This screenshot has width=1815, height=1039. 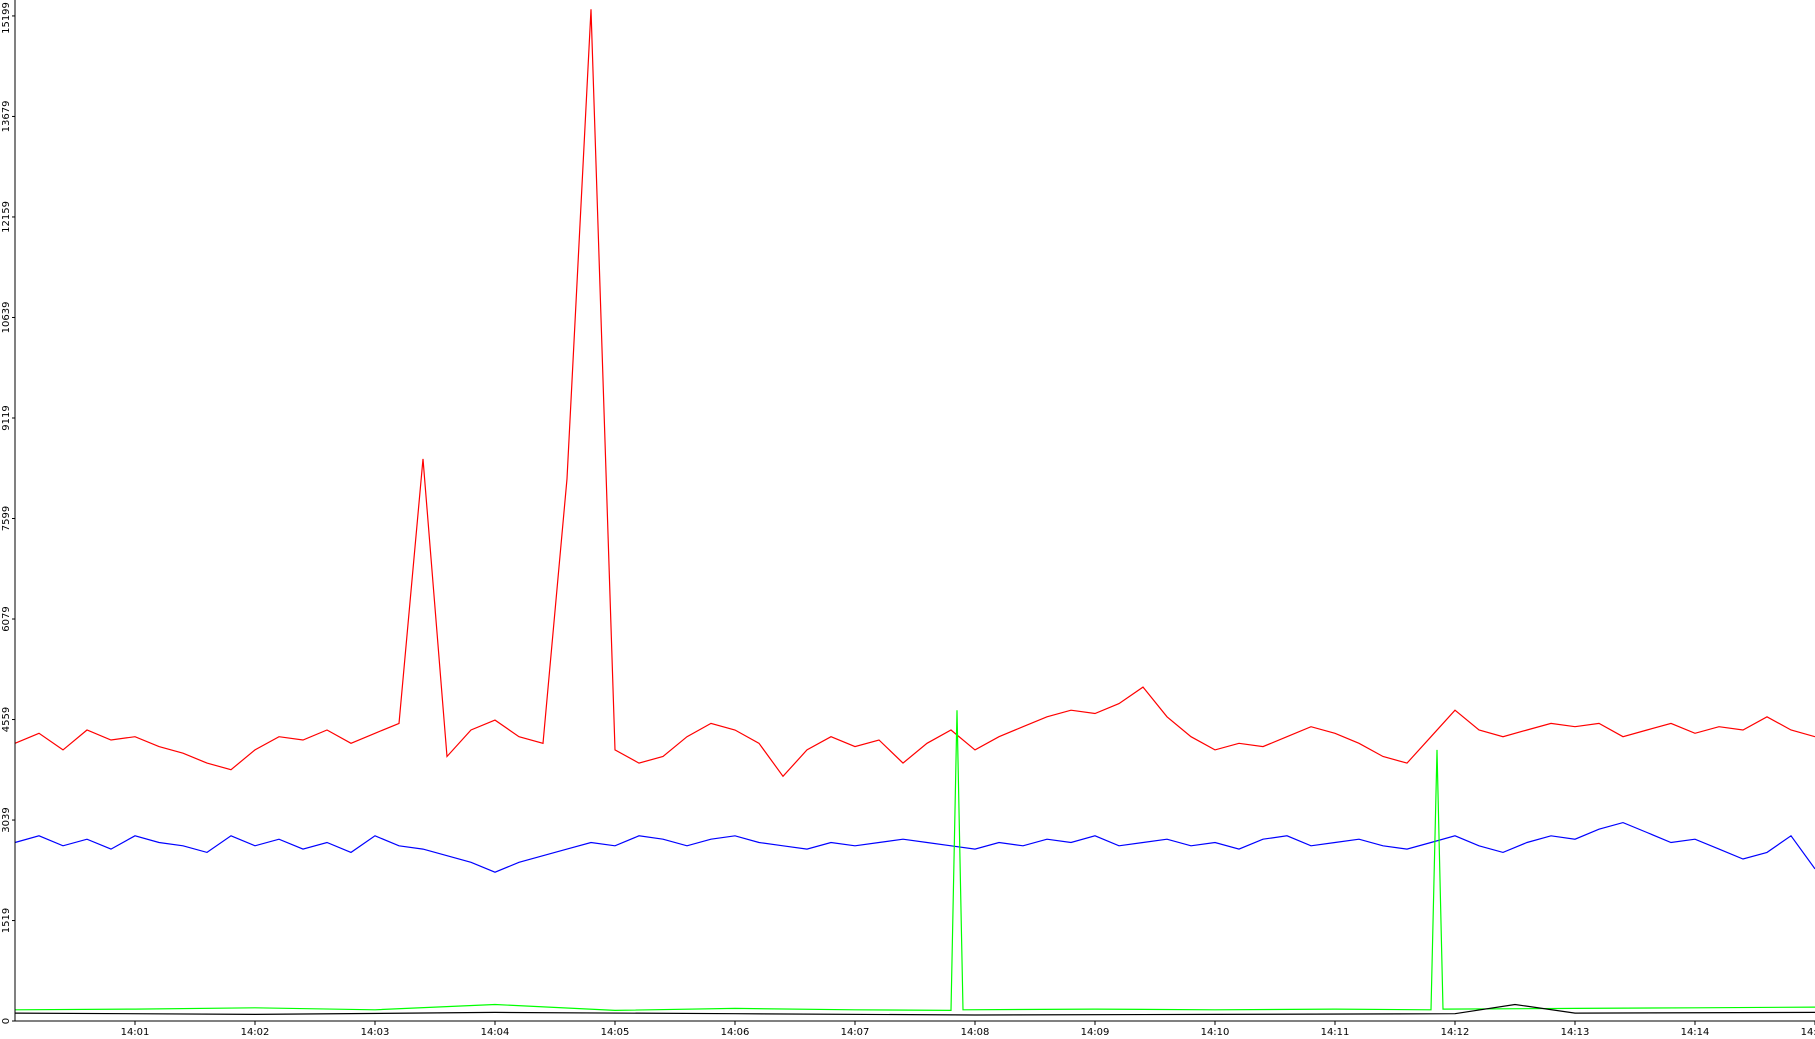 What do you see at coordinates (1808, 1032) in the screenshot?
I see `x-tick-label: 14:15` at bounding box center [1808, 1032].